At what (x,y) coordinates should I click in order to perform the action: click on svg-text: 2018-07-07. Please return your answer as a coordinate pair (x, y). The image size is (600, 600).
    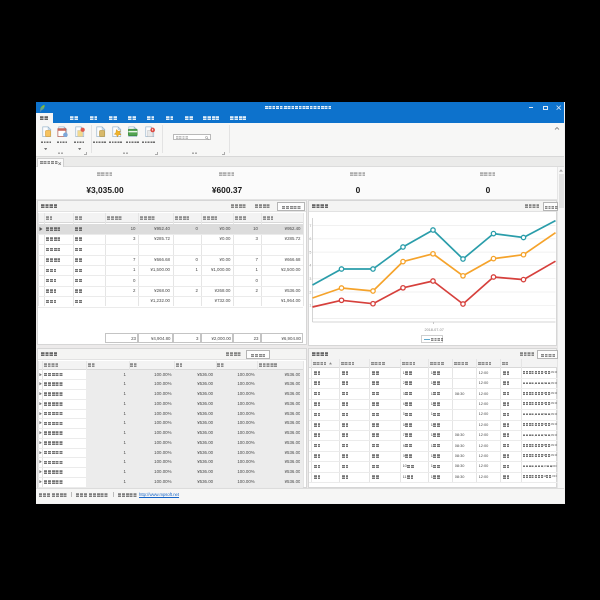
    Looking at the image, I should click on (433, 330).